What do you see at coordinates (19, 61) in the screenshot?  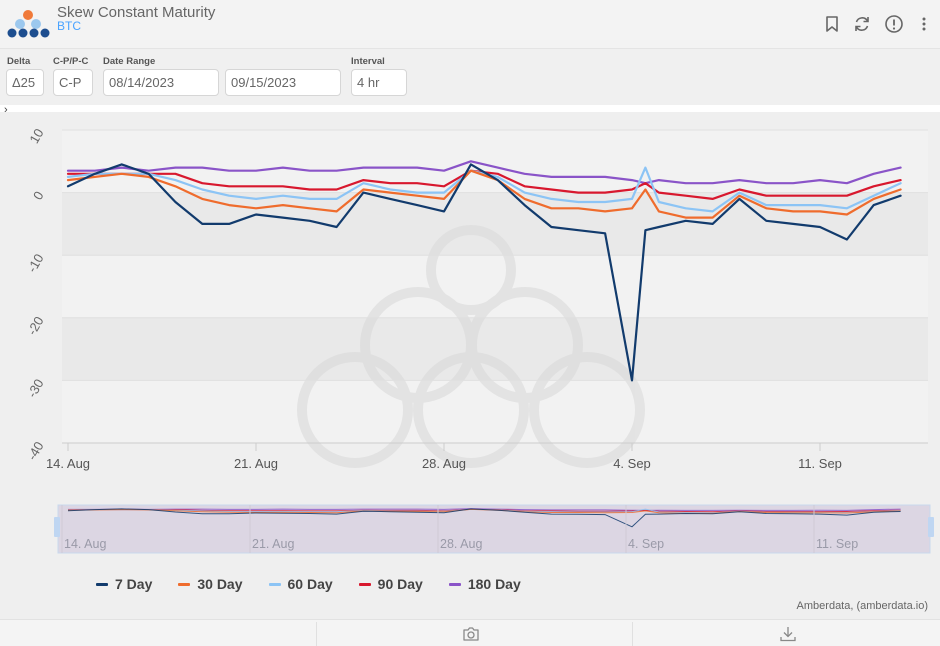 I see `delta-label: Delta` at bounding box center [19, 61].